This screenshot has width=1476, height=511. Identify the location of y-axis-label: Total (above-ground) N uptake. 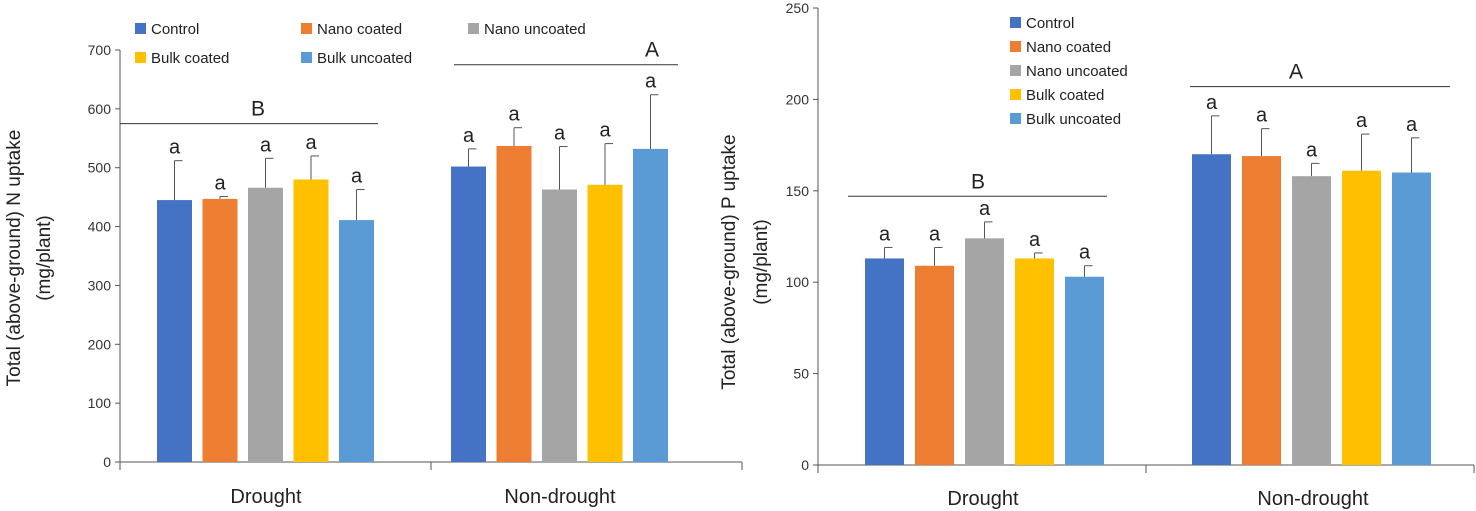
(14, 258).